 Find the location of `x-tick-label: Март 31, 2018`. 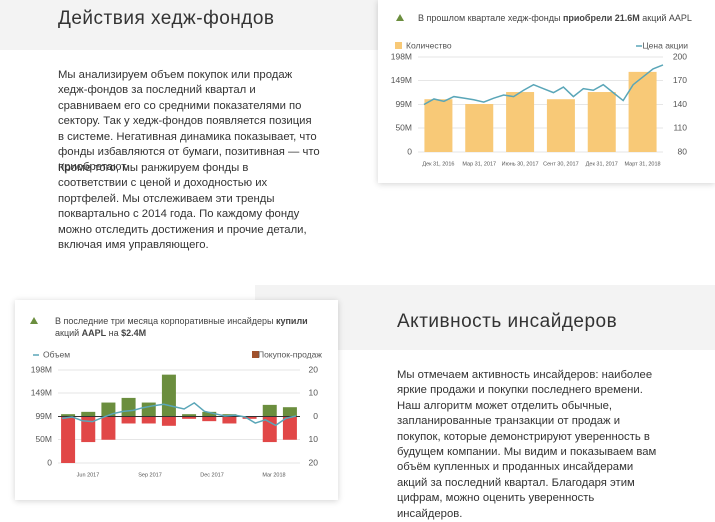

x-tick-label: Март 31, 2018 is located at coordinates (643, 164).